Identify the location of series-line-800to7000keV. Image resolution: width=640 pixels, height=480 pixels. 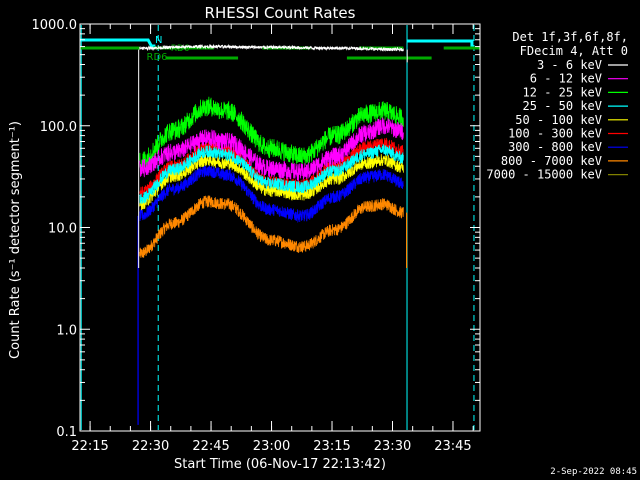
(271, 226).